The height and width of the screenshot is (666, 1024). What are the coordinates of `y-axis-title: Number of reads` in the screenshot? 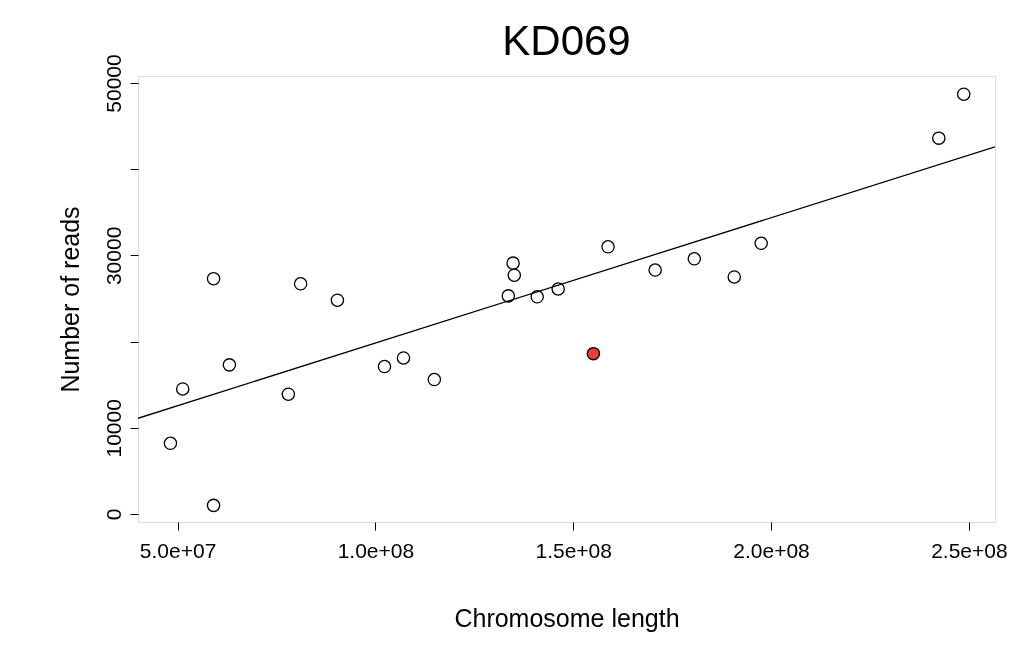 It's located at (69, 299).